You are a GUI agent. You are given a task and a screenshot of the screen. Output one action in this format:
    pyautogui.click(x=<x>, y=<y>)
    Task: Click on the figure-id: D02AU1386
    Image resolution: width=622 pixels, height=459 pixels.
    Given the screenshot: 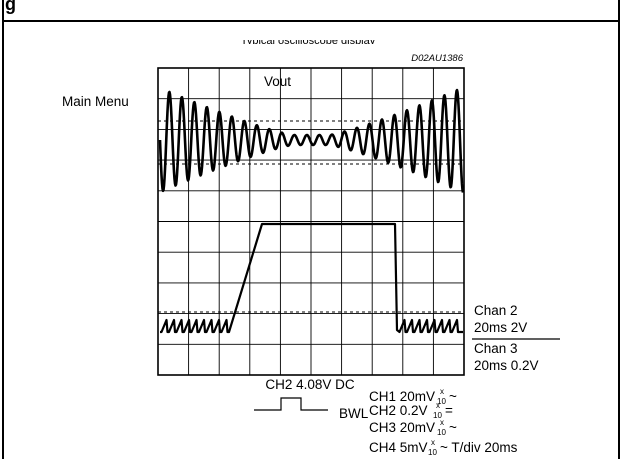 What is the action you would take?
    pyautogui.click(x=437, y=58)
    